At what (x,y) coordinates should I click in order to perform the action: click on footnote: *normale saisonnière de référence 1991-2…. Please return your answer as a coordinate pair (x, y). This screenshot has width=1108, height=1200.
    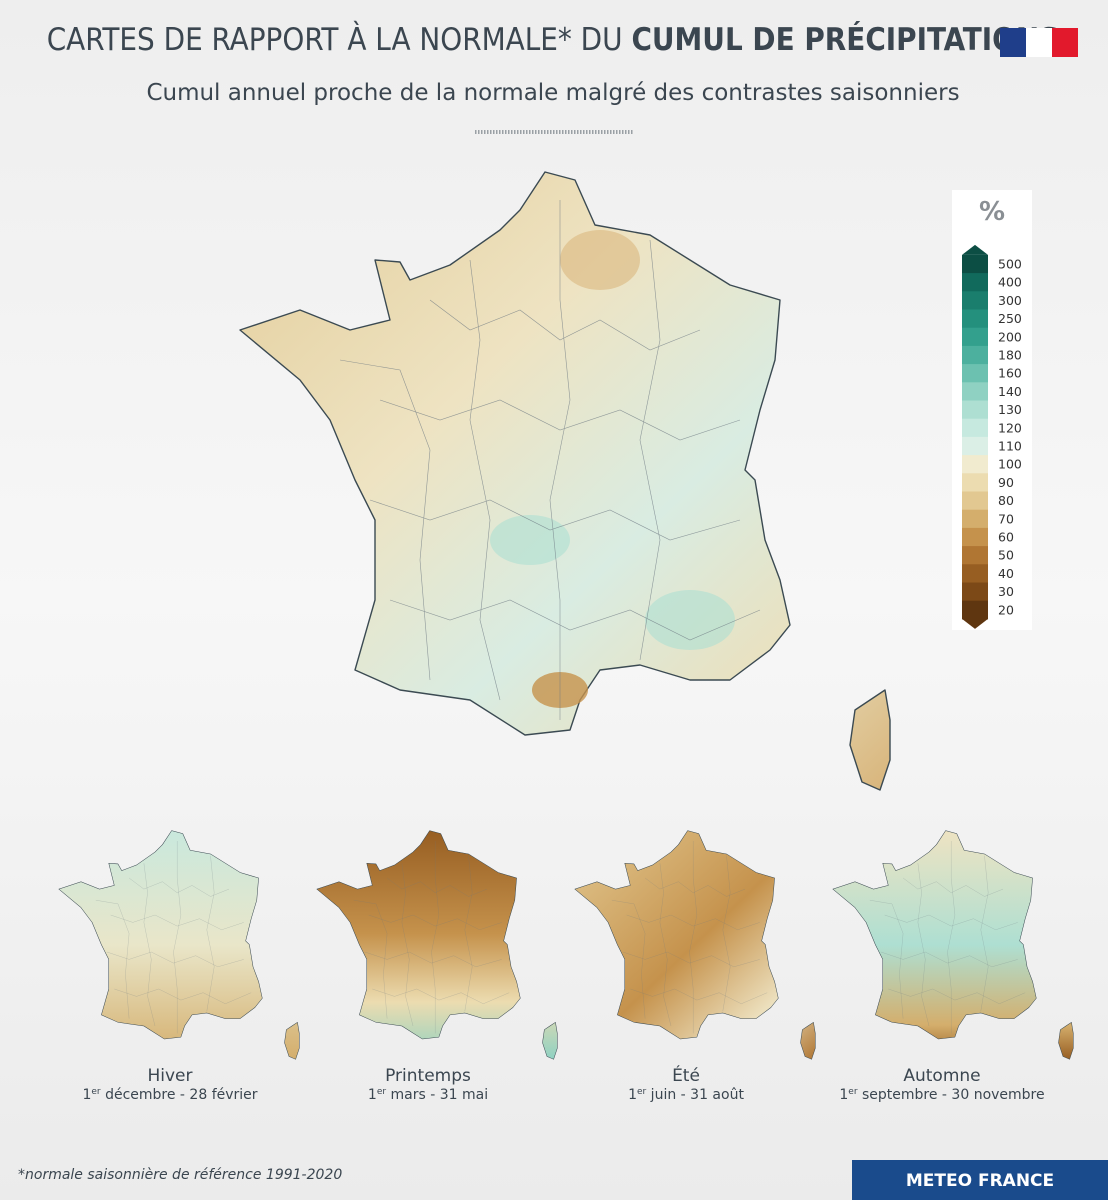
    Looking at the image, I should click on (180, 1175).